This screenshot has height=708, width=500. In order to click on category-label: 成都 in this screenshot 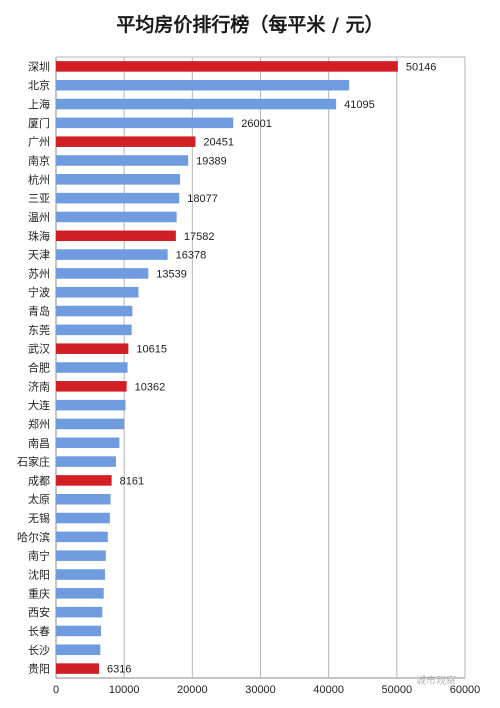, I will do `click(39, 480)`.